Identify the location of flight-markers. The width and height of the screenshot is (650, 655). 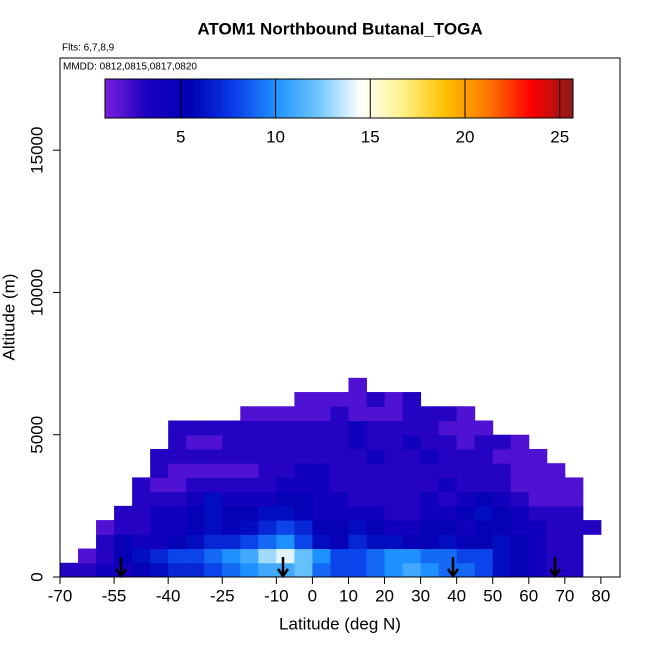
(338, 568).